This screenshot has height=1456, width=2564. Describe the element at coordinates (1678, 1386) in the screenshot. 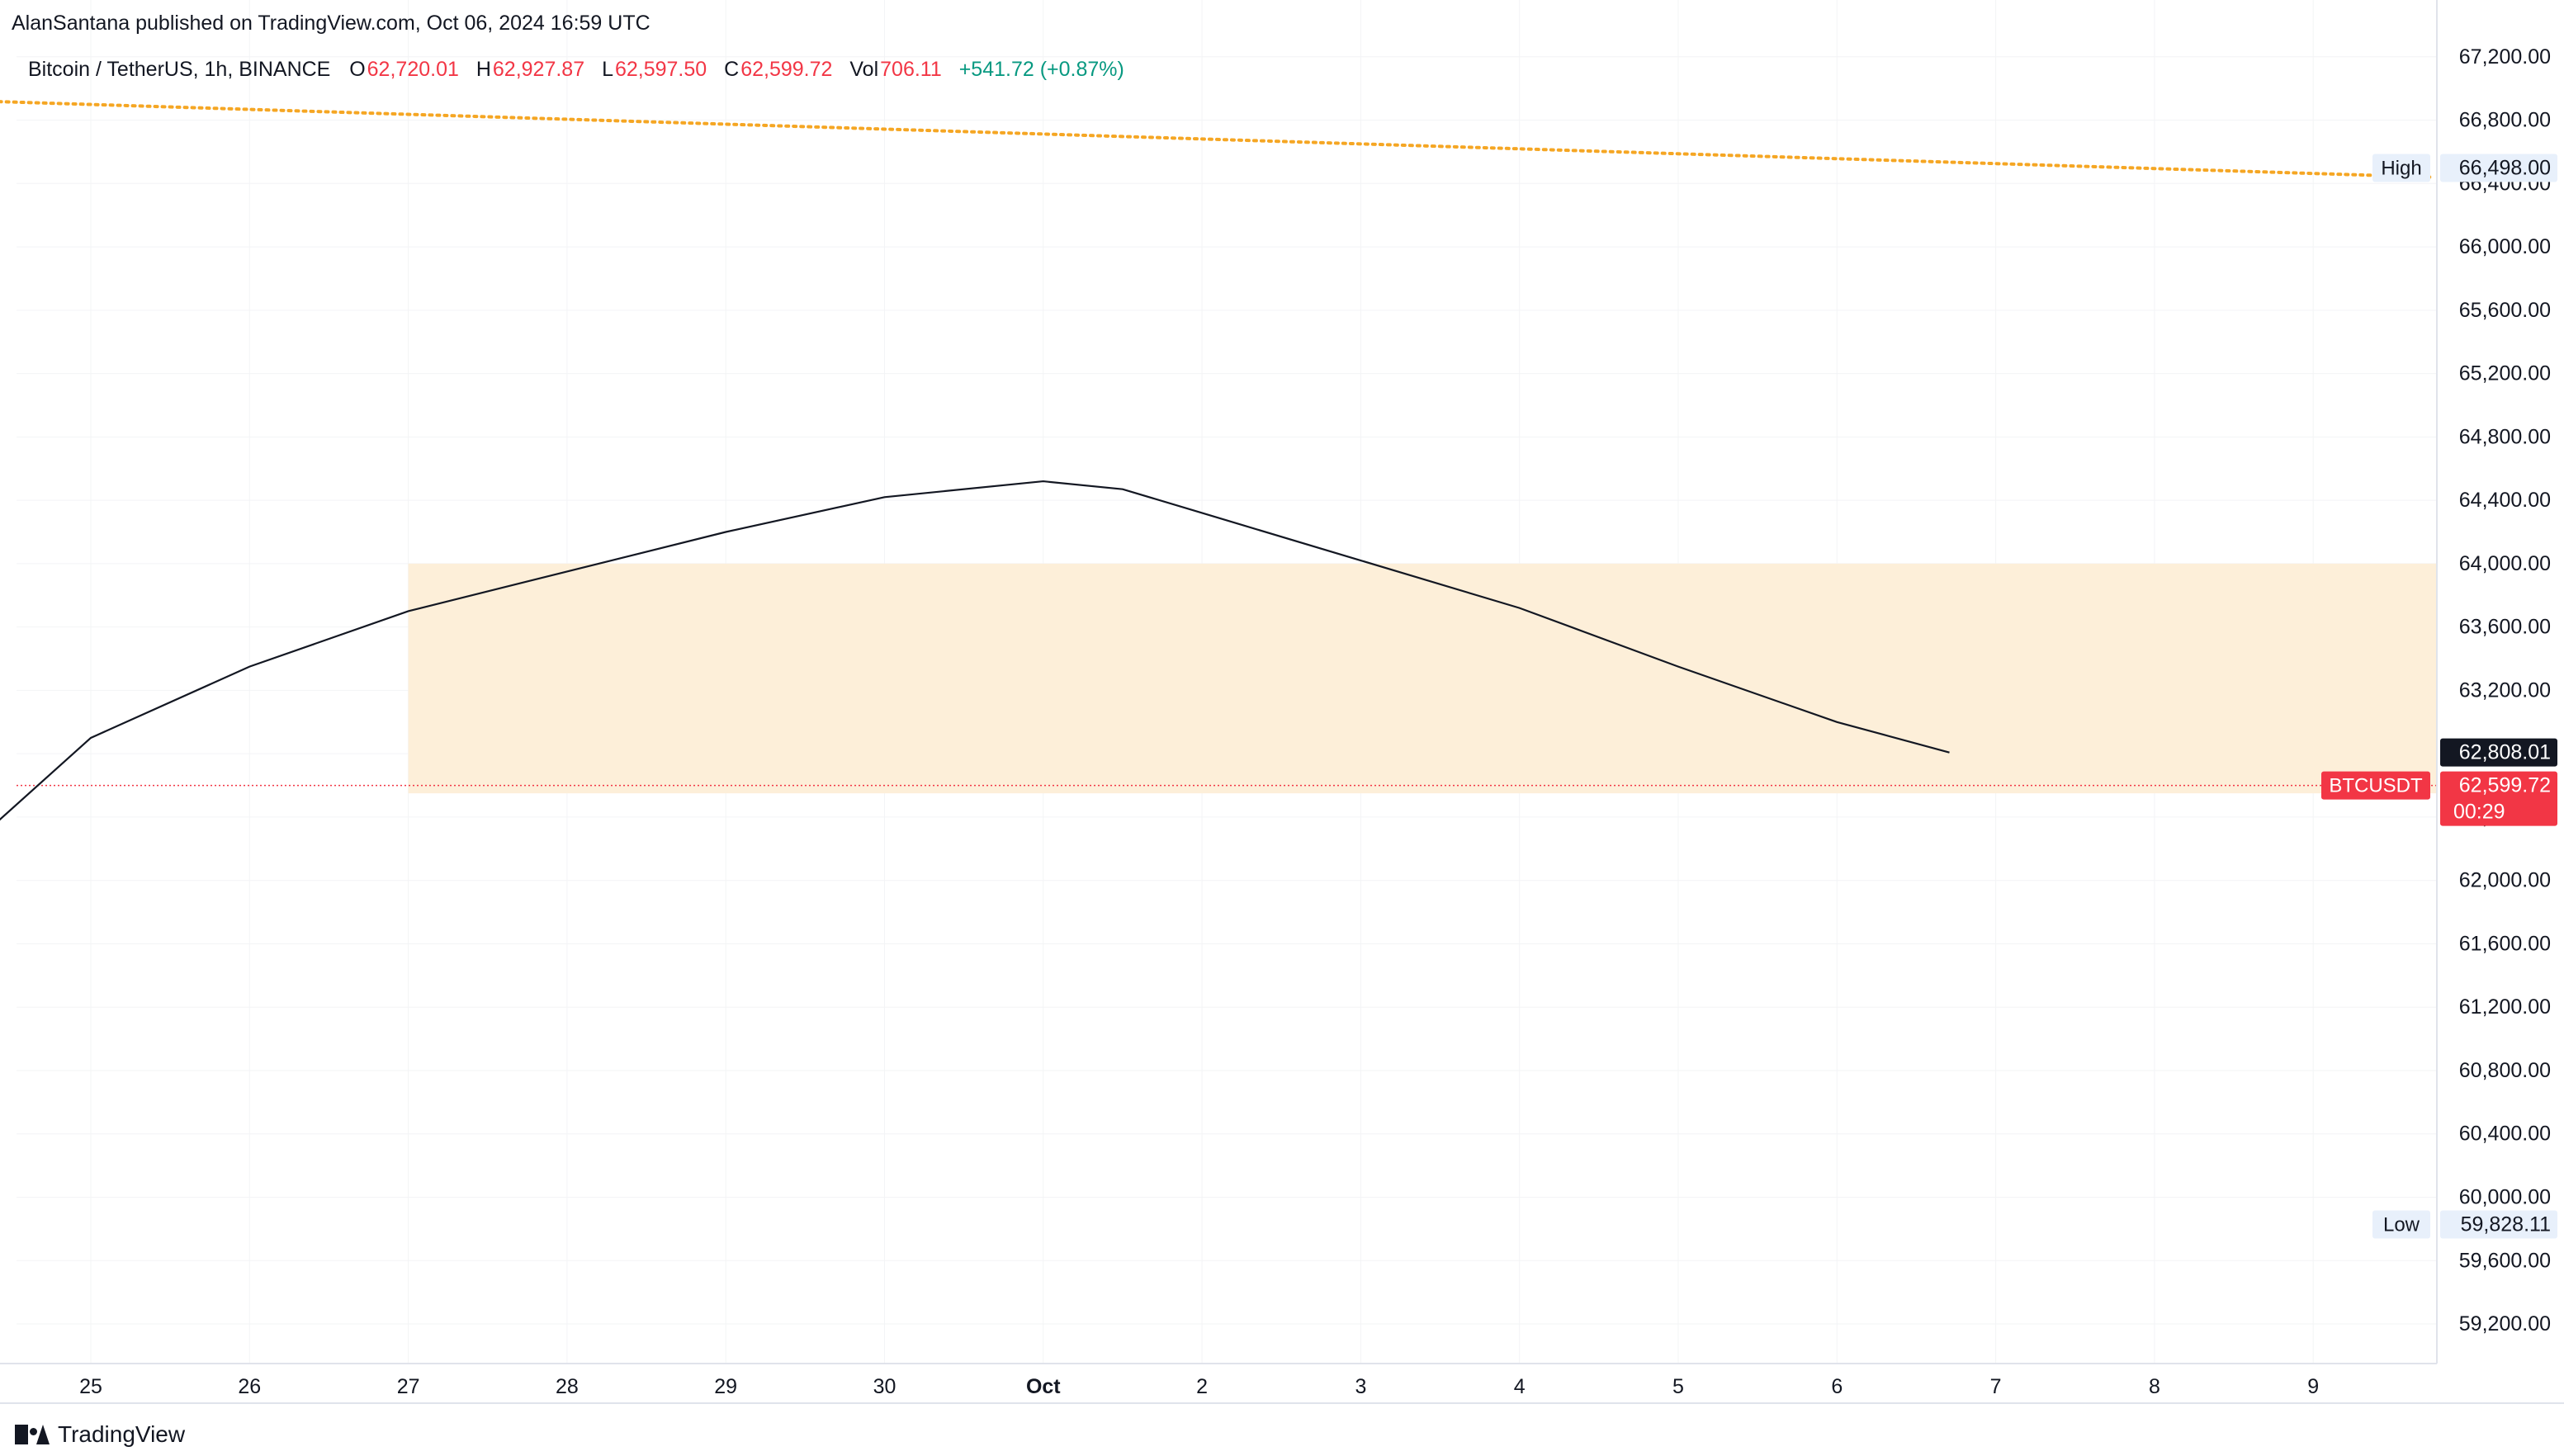

I see `time-tick-label: 5` at that location.